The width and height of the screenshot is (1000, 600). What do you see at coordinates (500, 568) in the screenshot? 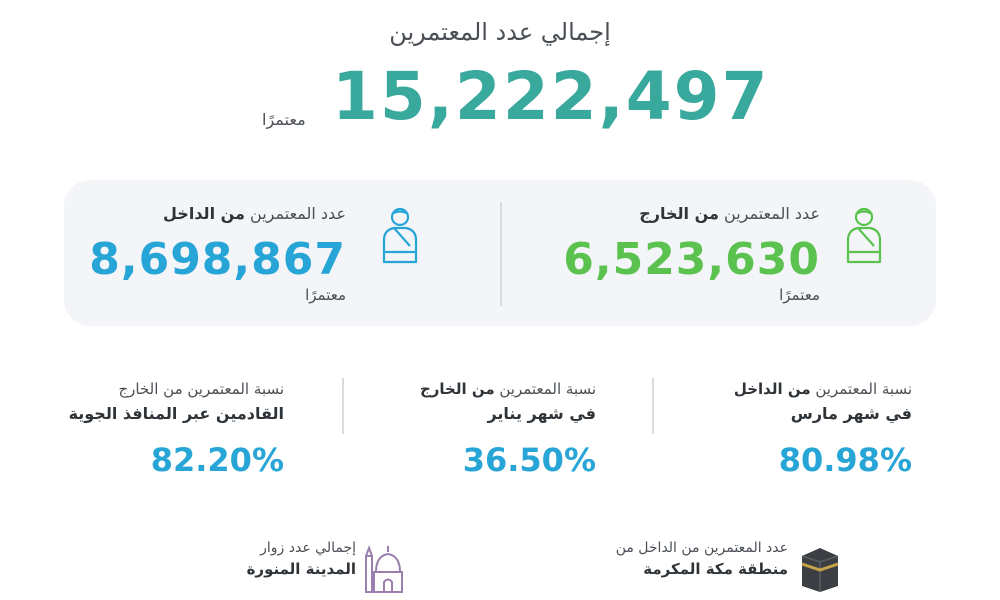
I see `madinah-stat: إجمالي عدد زوار المدينة المنورة` at bounding box center [500, 568].